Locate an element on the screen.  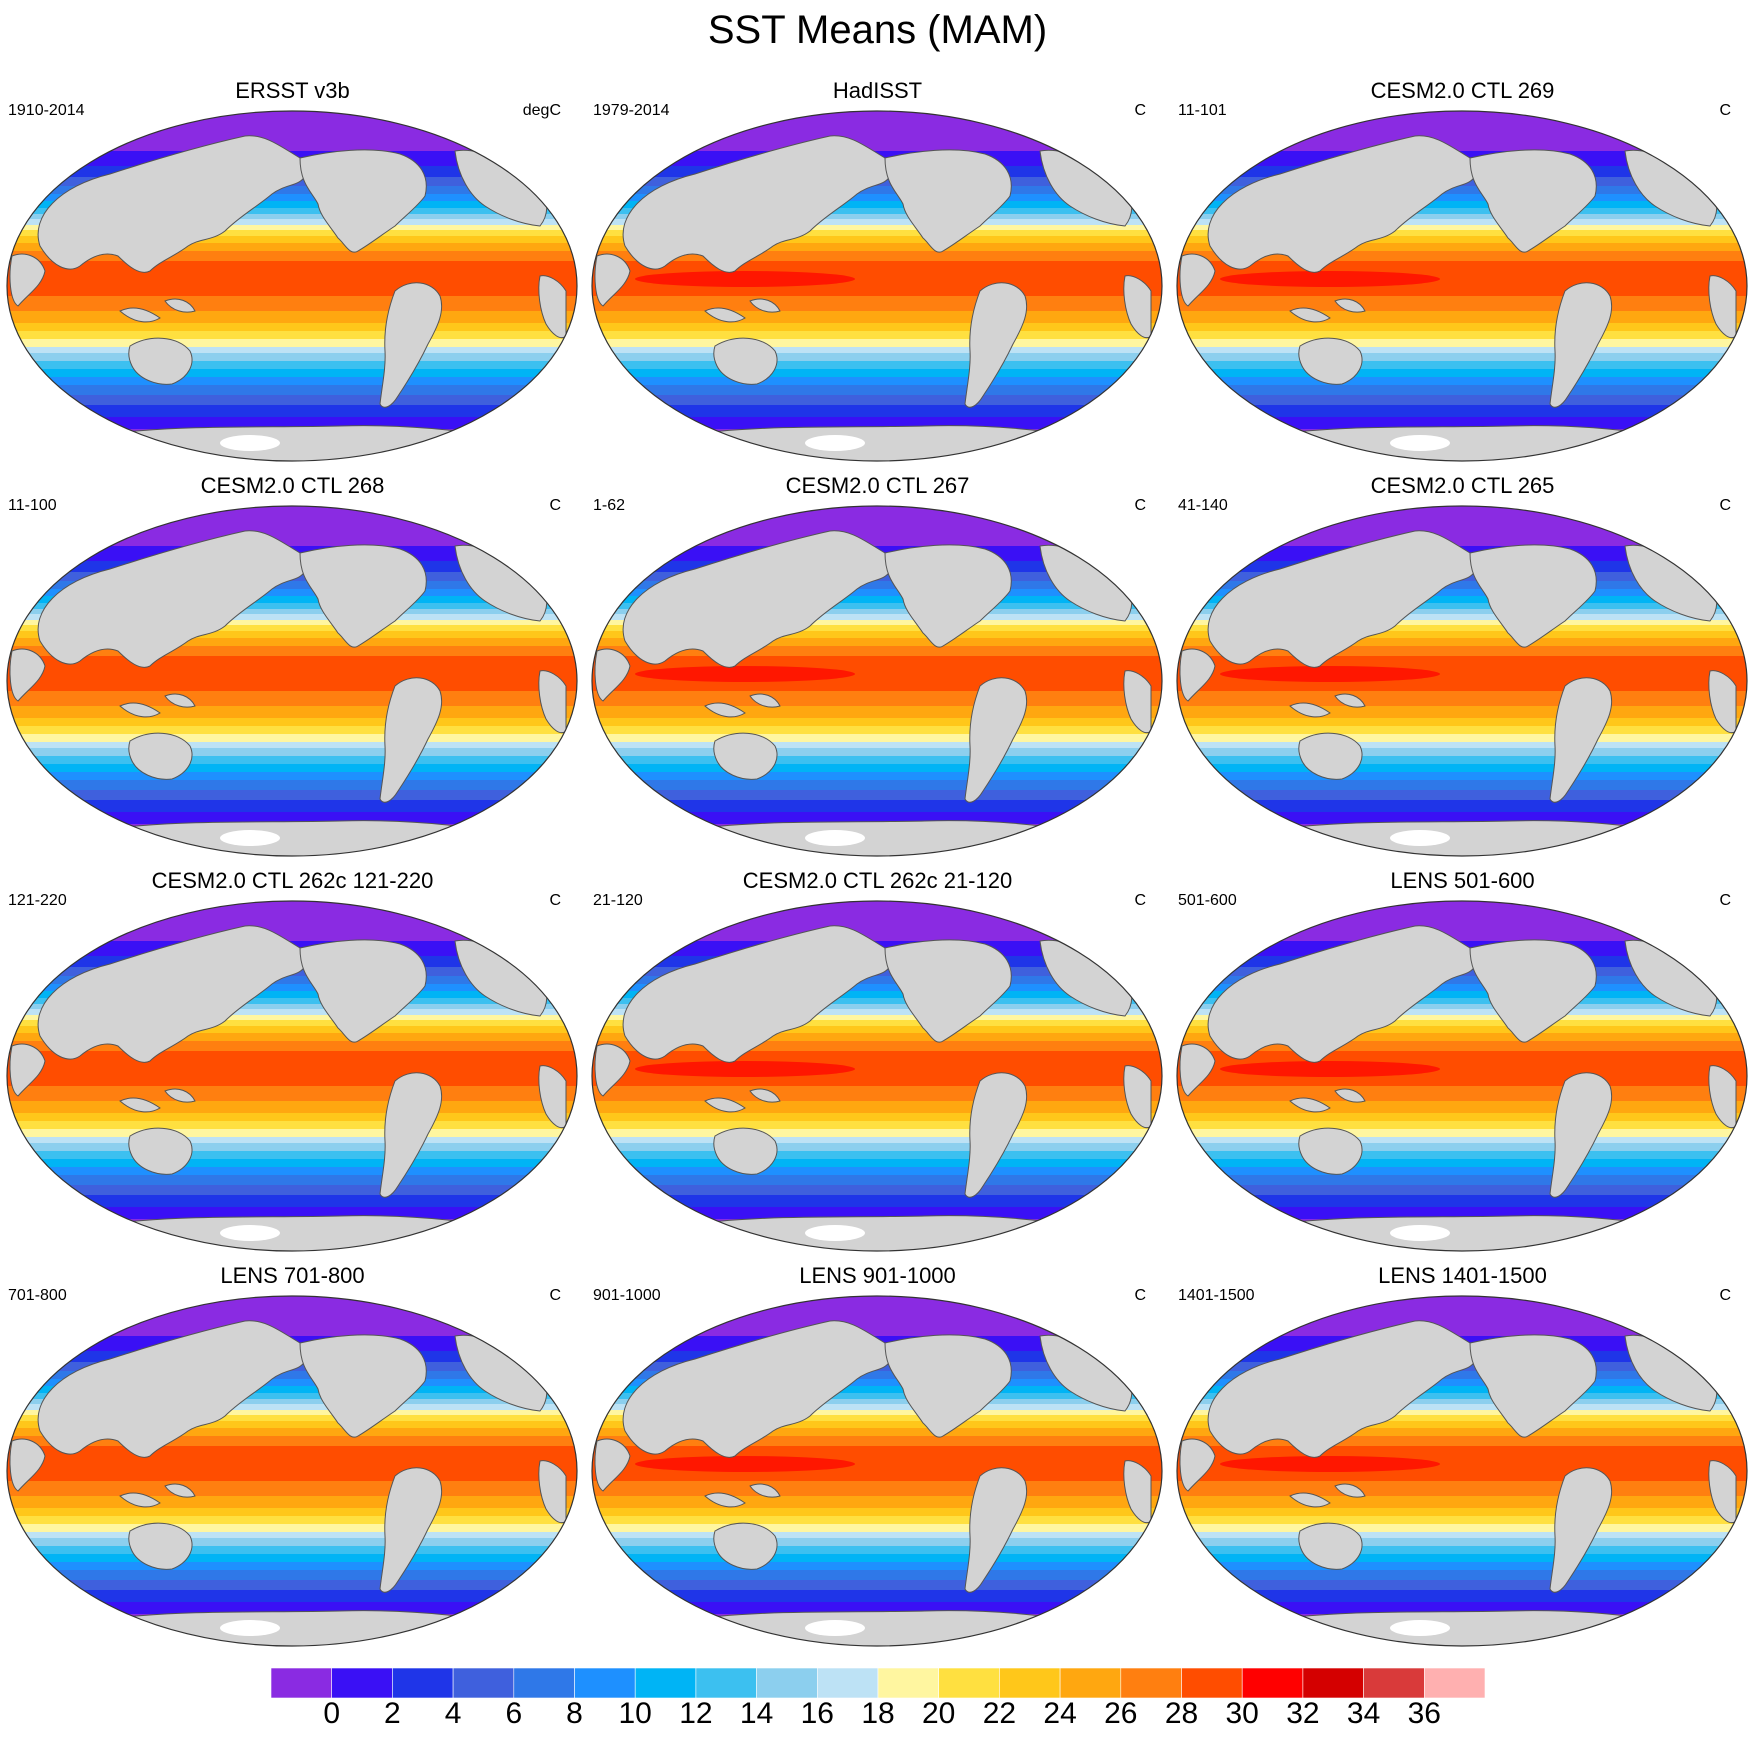
map-outline is located at coordinates (1462, 681).